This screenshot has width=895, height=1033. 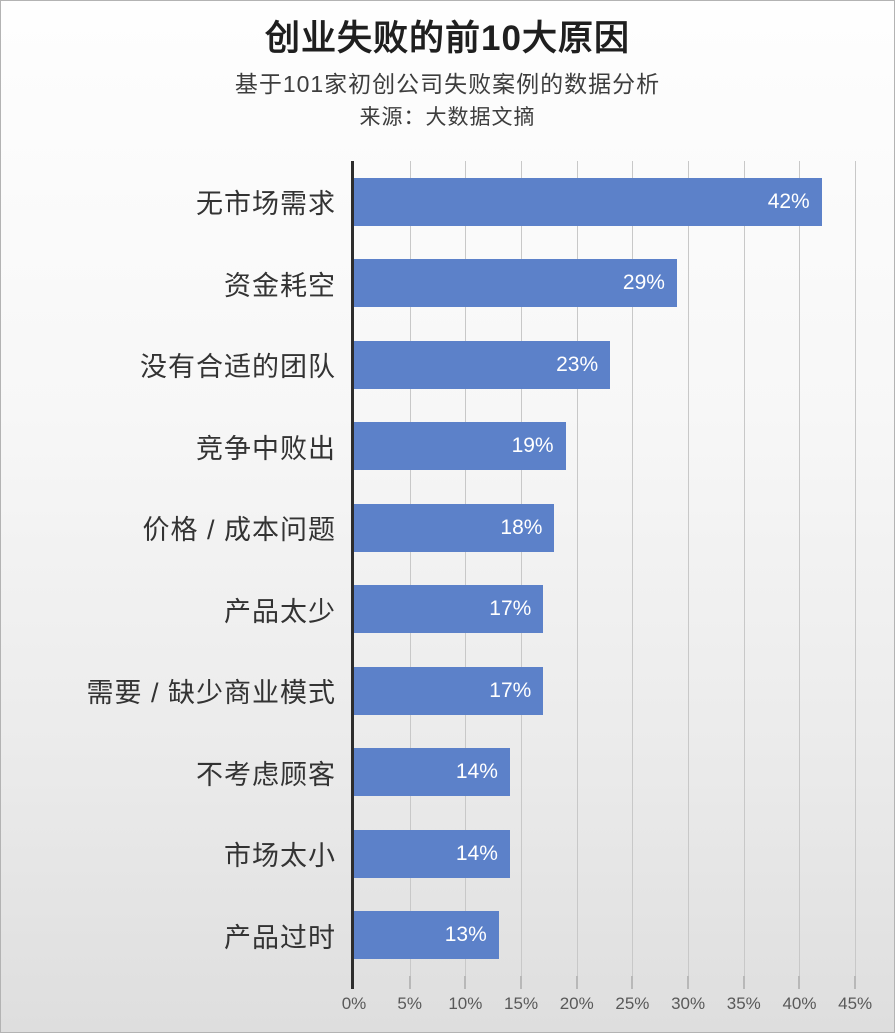 What do you see at coordinates (266, 204) in the screenshot?
I see `category-label: 无市场需求` at bounding box center [266, 204].